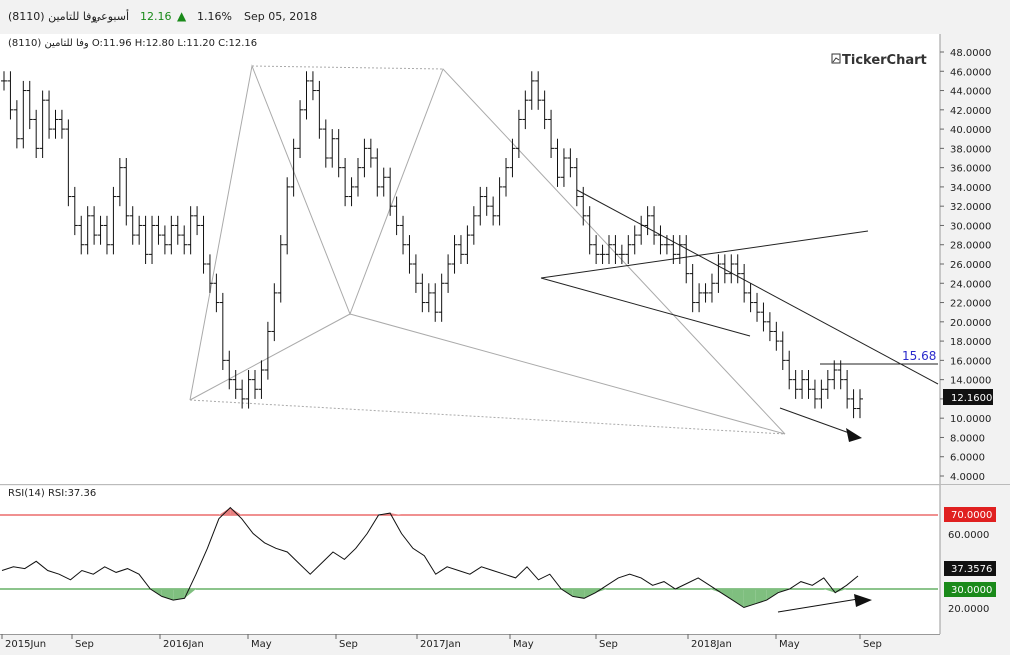 Image resolution: width=1010 pixels, height=655 pixels. Describe the element at coordinates (567, 374) in the screenshot. I see `harmonic-bd-line` at that location.